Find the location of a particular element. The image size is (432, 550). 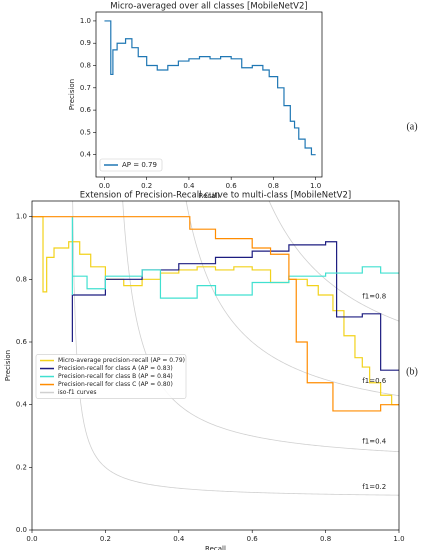

iso-f1-label: f1=0.2 is located at coordinates (374, 487).